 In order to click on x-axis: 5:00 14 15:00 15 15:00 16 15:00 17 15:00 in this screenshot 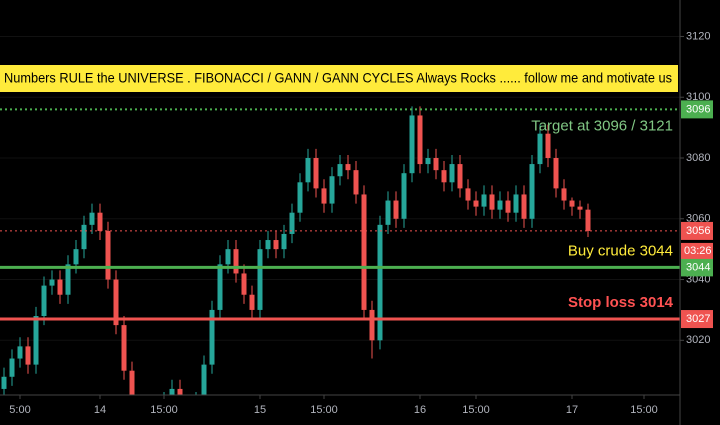, I will do `click(333, 405)`.